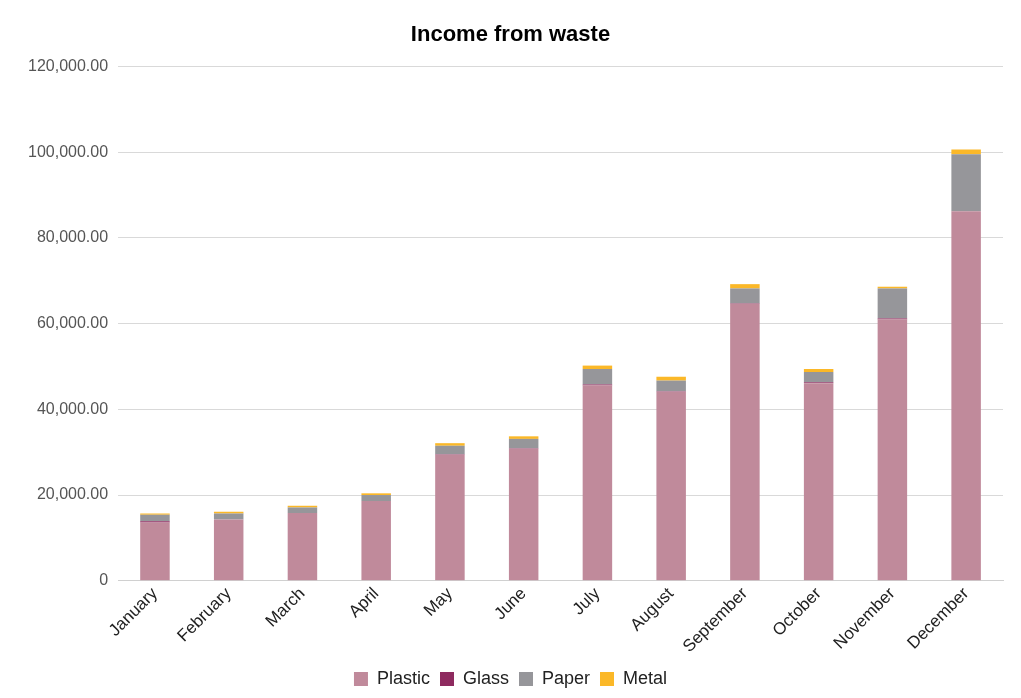 The height and width of the screenshot is (698, 1021). What do you see at coordinates (68, 65) in the screenshot?
I see `y-tick-label: 120,000.00` at bounding box center [68, 65].